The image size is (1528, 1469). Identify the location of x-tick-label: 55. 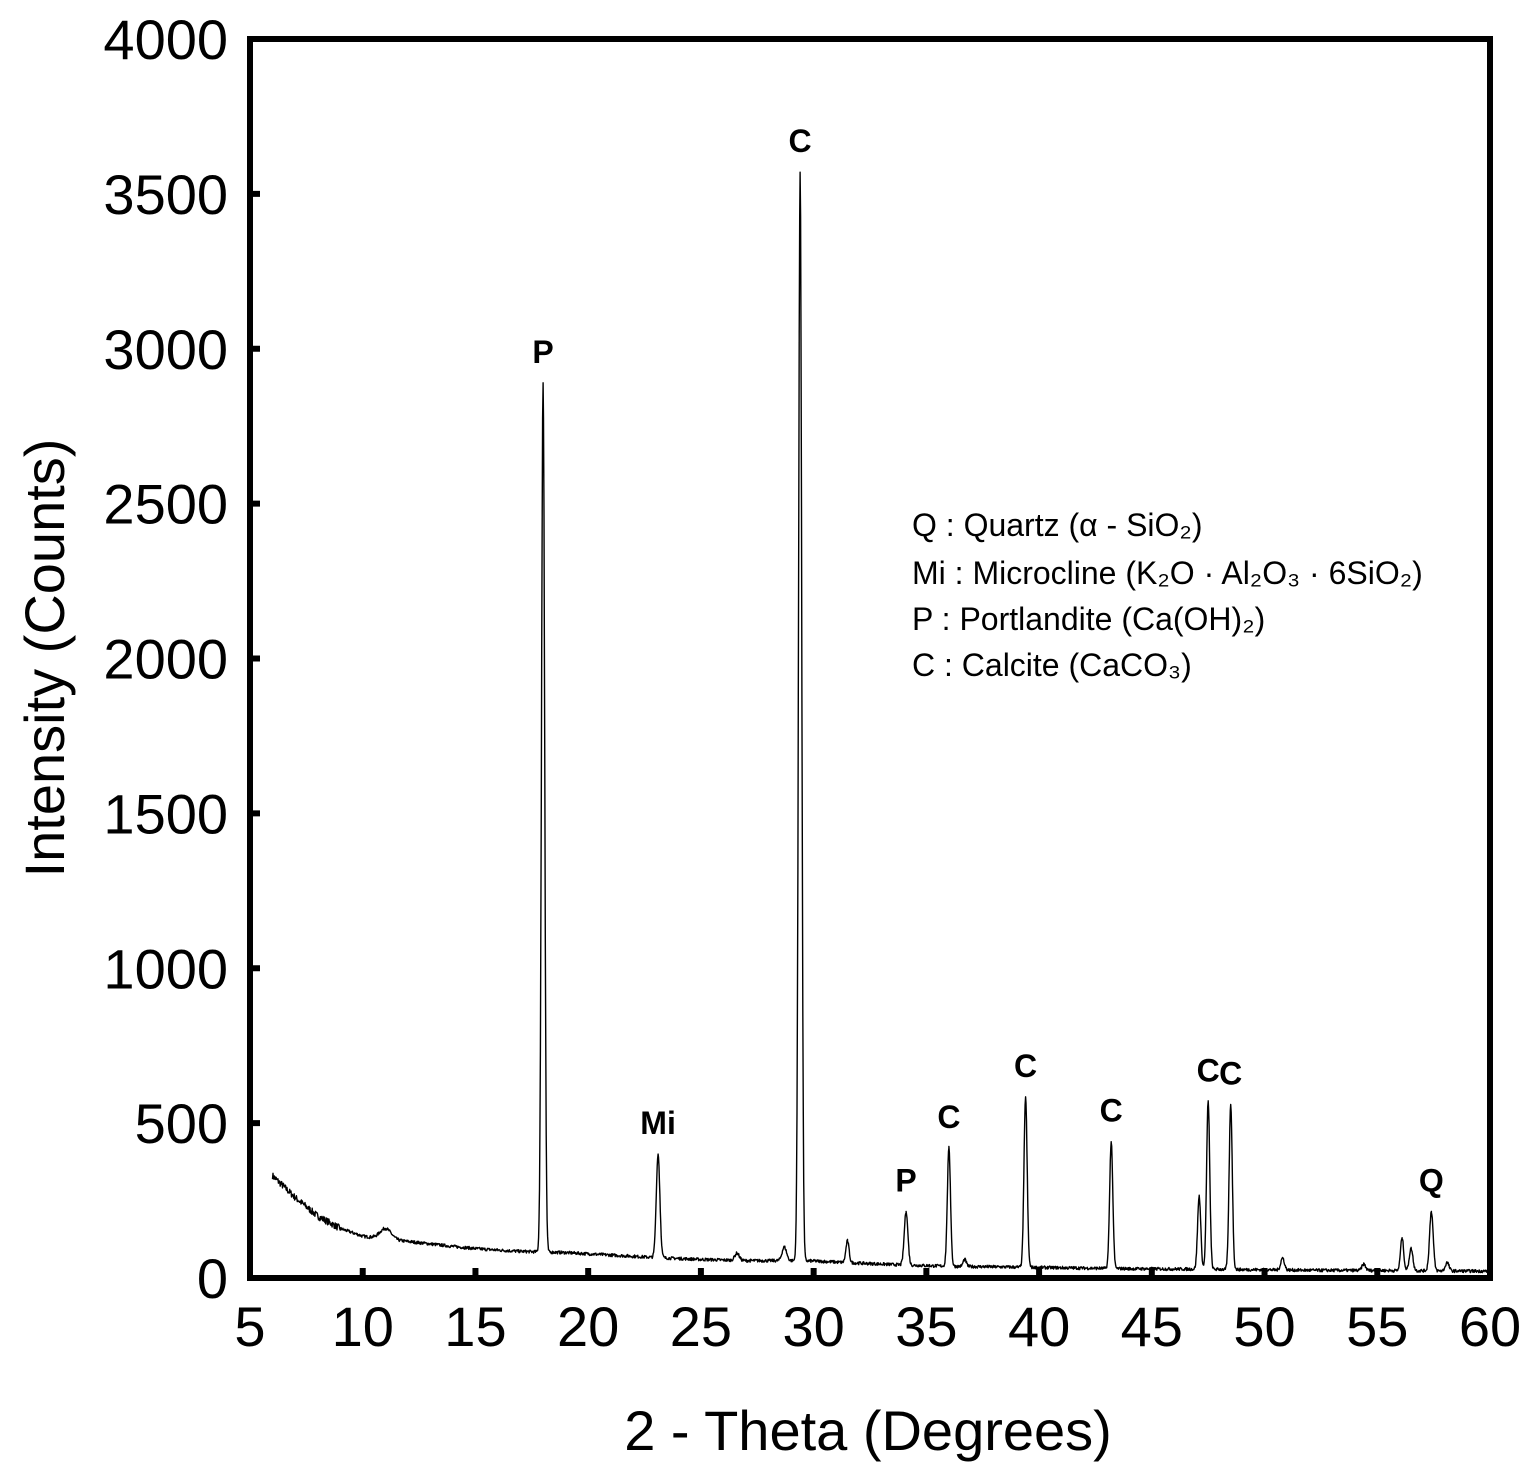
(1377, 1326).